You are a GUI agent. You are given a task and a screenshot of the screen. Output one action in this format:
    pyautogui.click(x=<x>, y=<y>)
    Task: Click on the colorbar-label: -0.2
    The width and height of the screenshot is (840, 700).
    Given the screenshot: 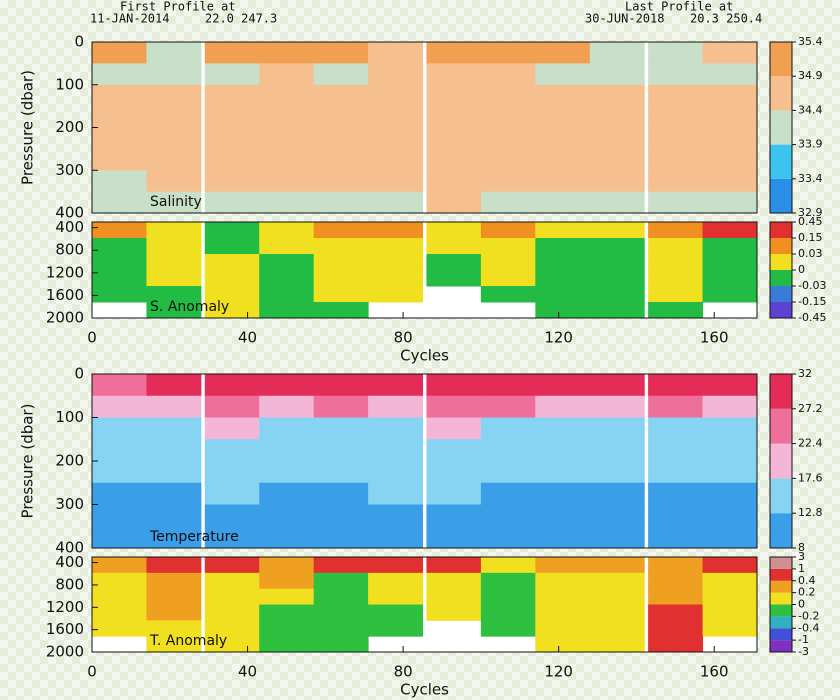 What is the action you would take?
    pyautogui.click(x=808, y=615)
    